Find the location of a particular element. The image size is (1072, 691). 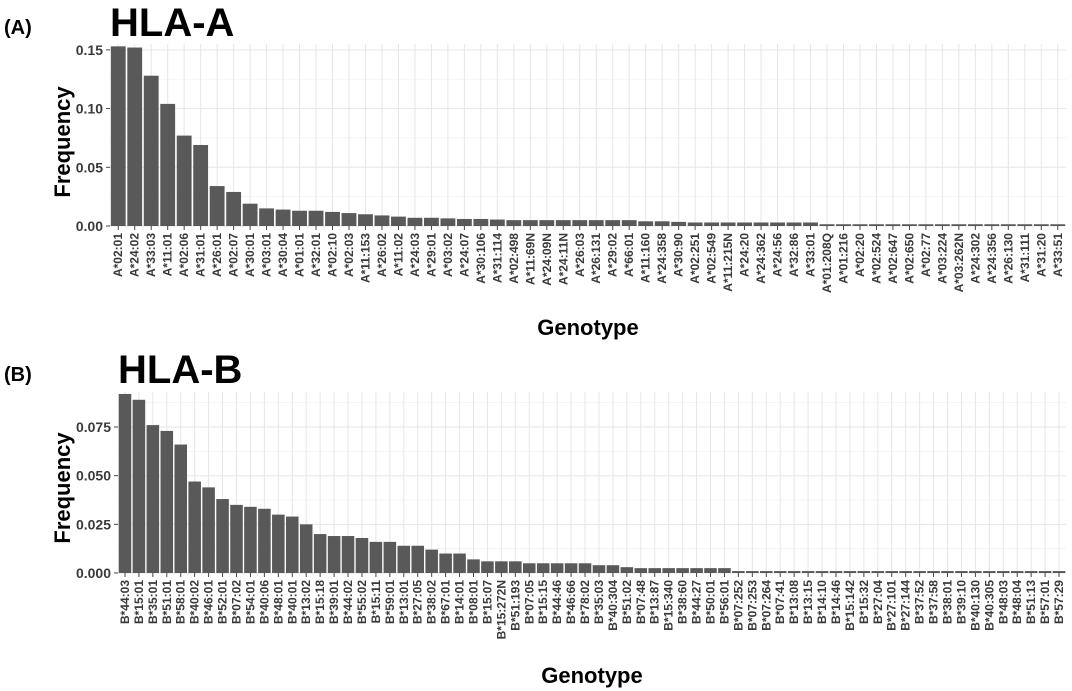

panel-b-x-tick-label: B*40:02 is located at coordinates (195, 602).